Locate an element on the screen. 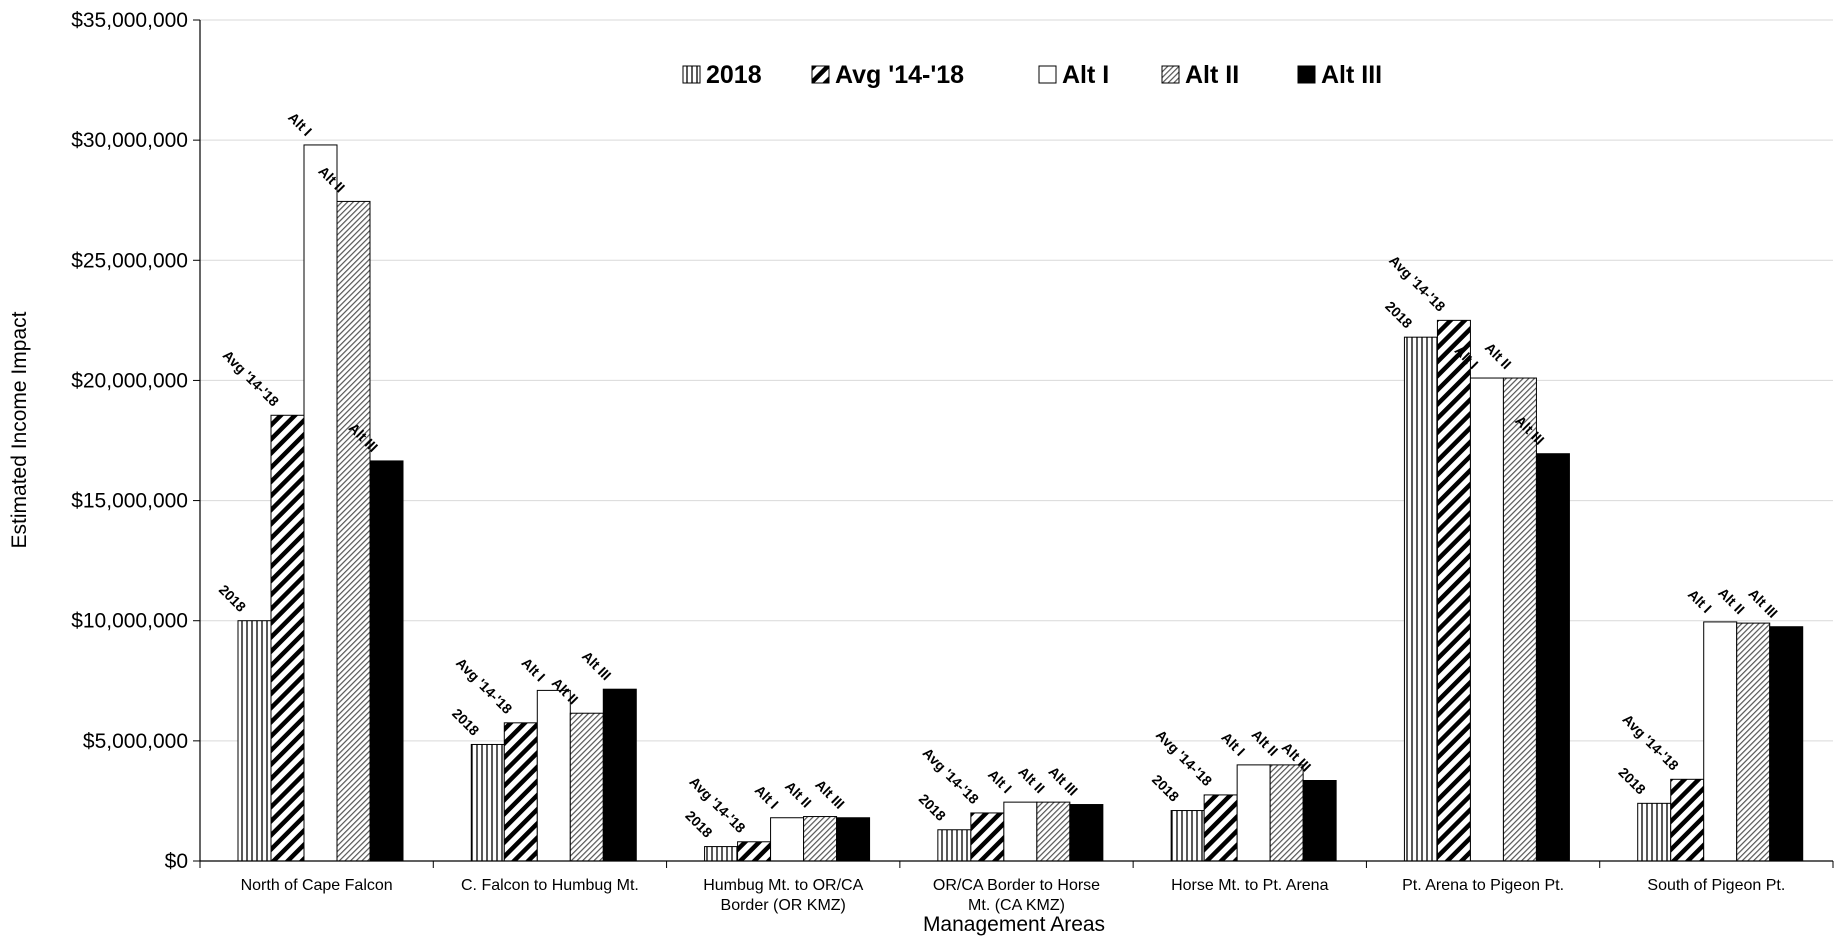 The width and height of the screenshot is (1834, 939). legend-label-alt-iii: Alt III is located at coordinates (1351, 75).